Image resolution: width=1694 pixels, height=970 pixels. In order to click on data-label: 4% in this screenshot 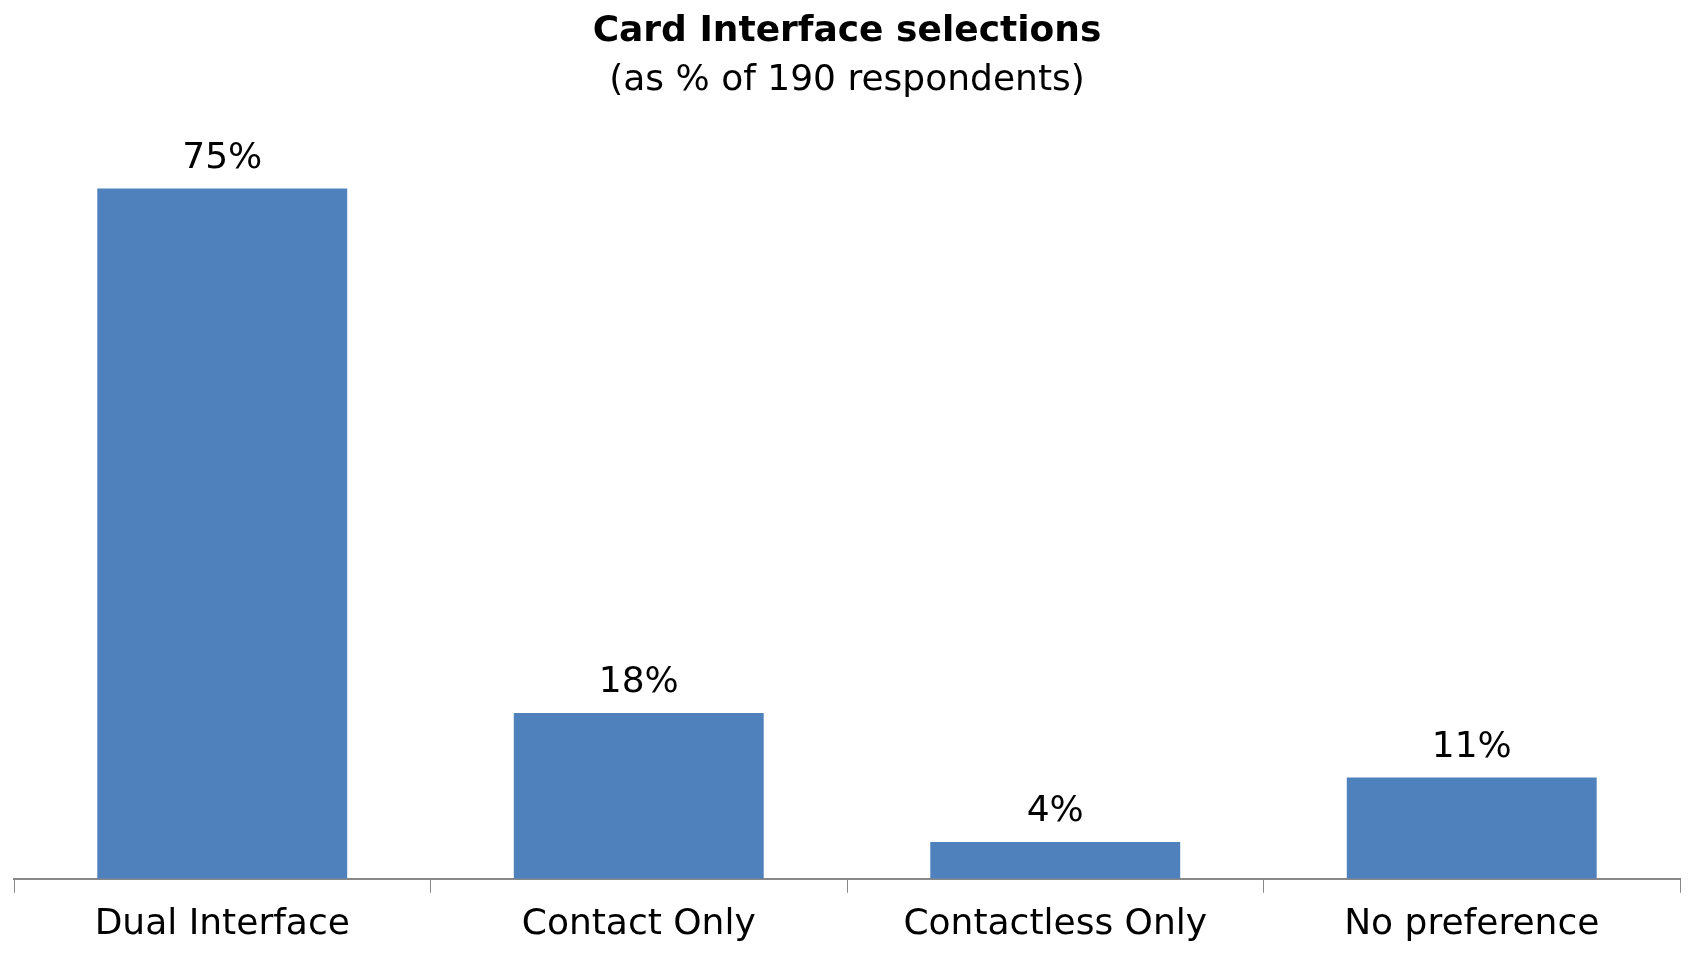, I will do `click(1055, 809)`.